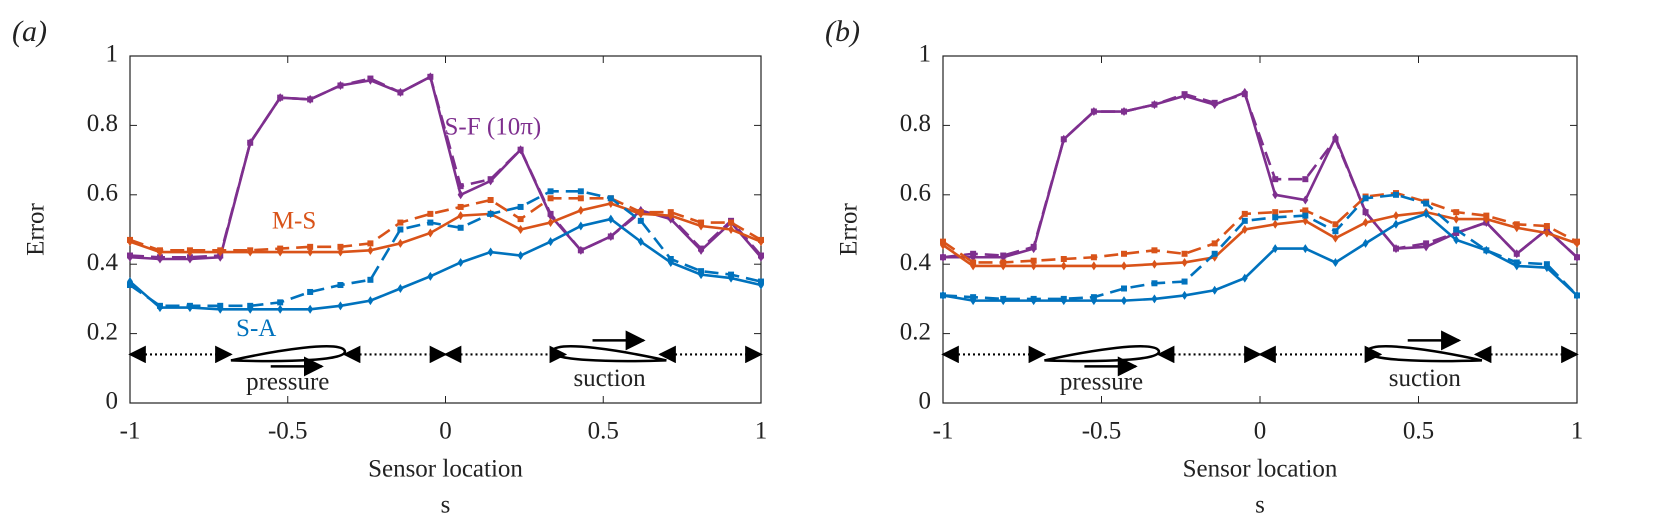  I want to click on annotation: S-A, so click(256, 328).